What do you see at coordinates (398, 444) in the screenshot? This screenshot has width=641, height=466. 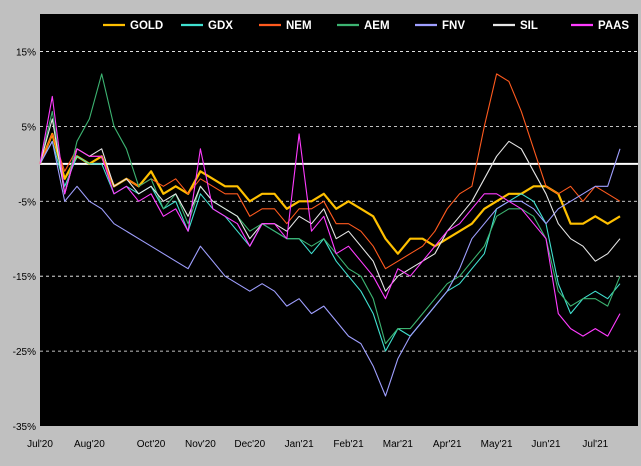 I see `x-tick-label: Mar'21` at bounding box center [398, 444].